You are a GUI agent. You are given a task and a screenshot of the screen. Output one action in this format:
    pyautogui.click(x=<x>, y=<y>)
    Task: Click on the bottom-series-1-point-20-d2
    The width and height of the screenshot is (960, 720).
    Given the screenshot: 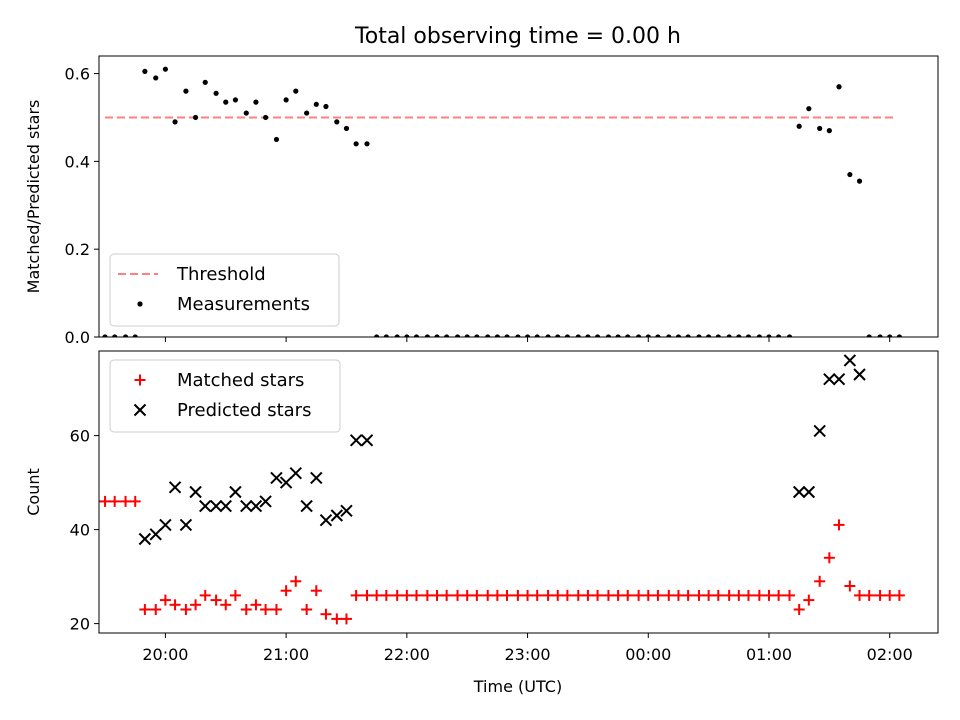 What is the action you would take?
    pyautogui.click(x=346, y=511)
    